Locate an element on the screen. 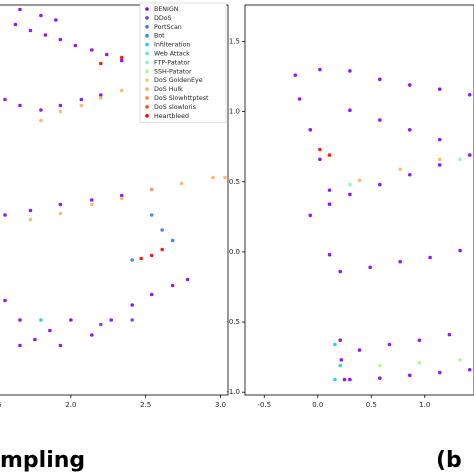  legend-label: Web Attack is located at coordinates (172, 54).